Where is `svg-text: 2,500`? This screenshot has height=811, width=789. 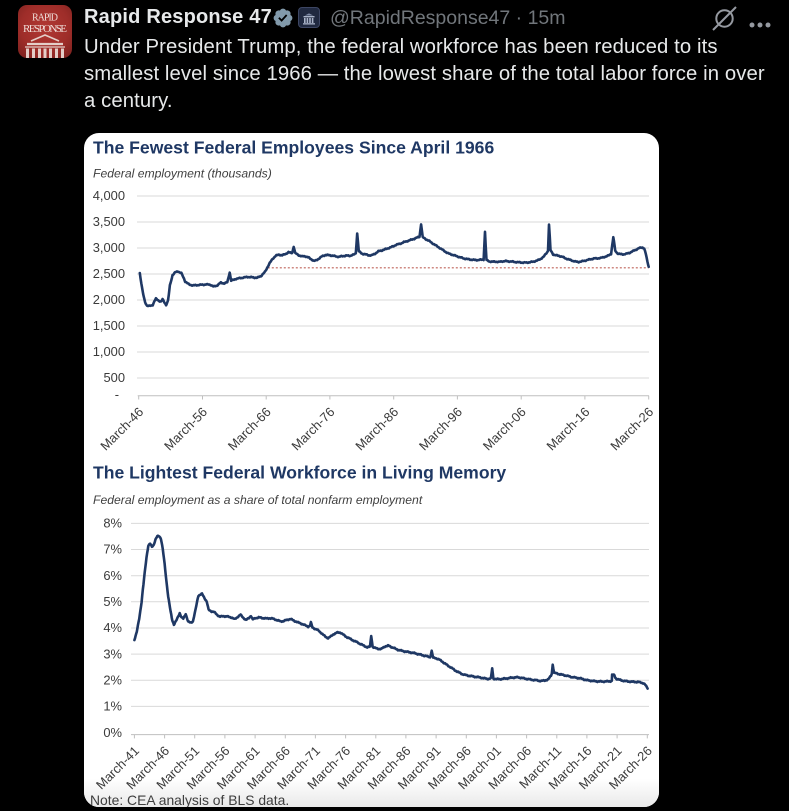
svg-text: 2,500 is located at coordinates (109, 273).